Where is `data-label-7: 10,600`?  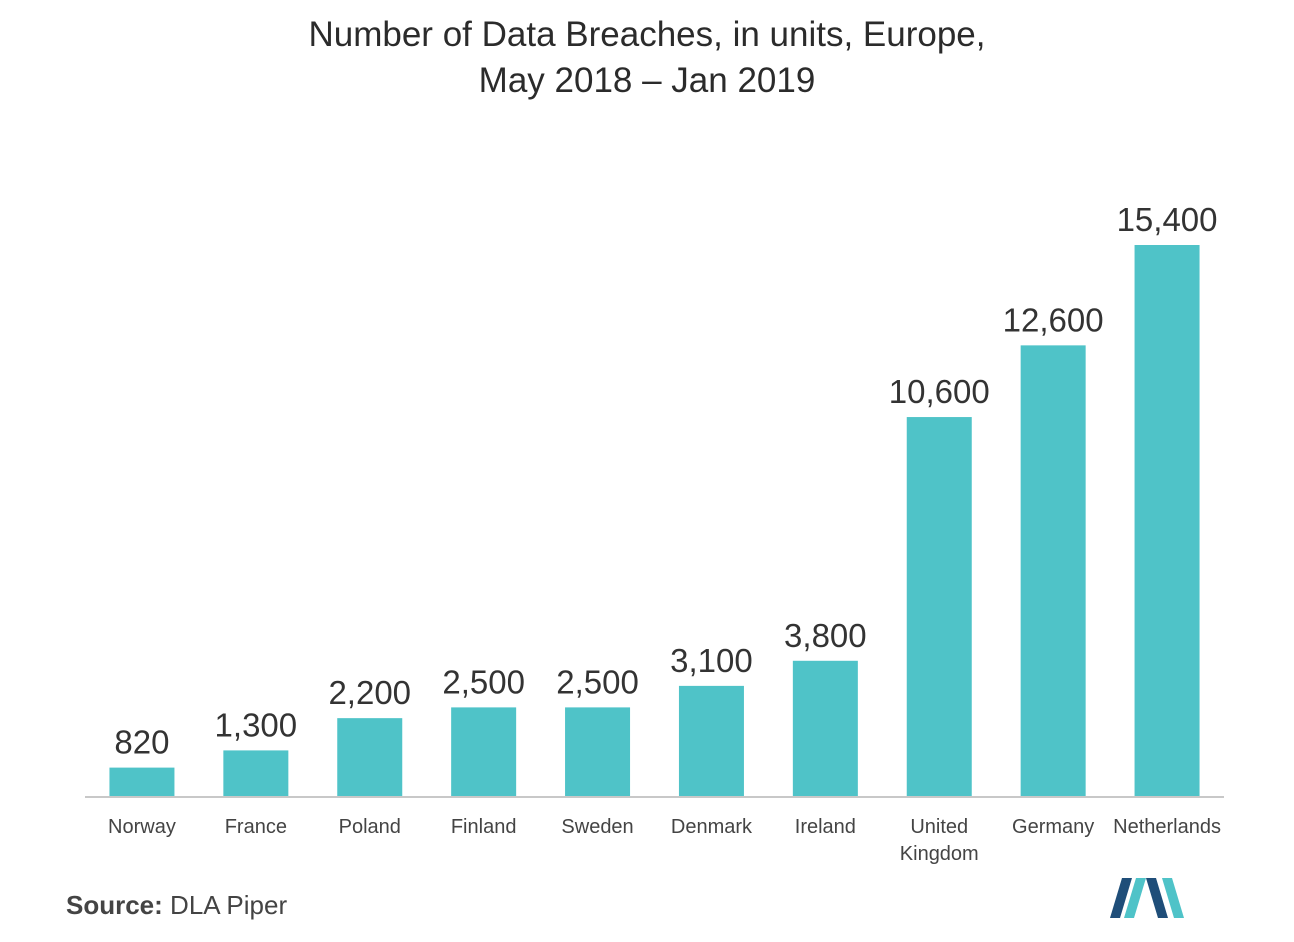 data-label-7: 10,600 is located at coordinates (939, 391).